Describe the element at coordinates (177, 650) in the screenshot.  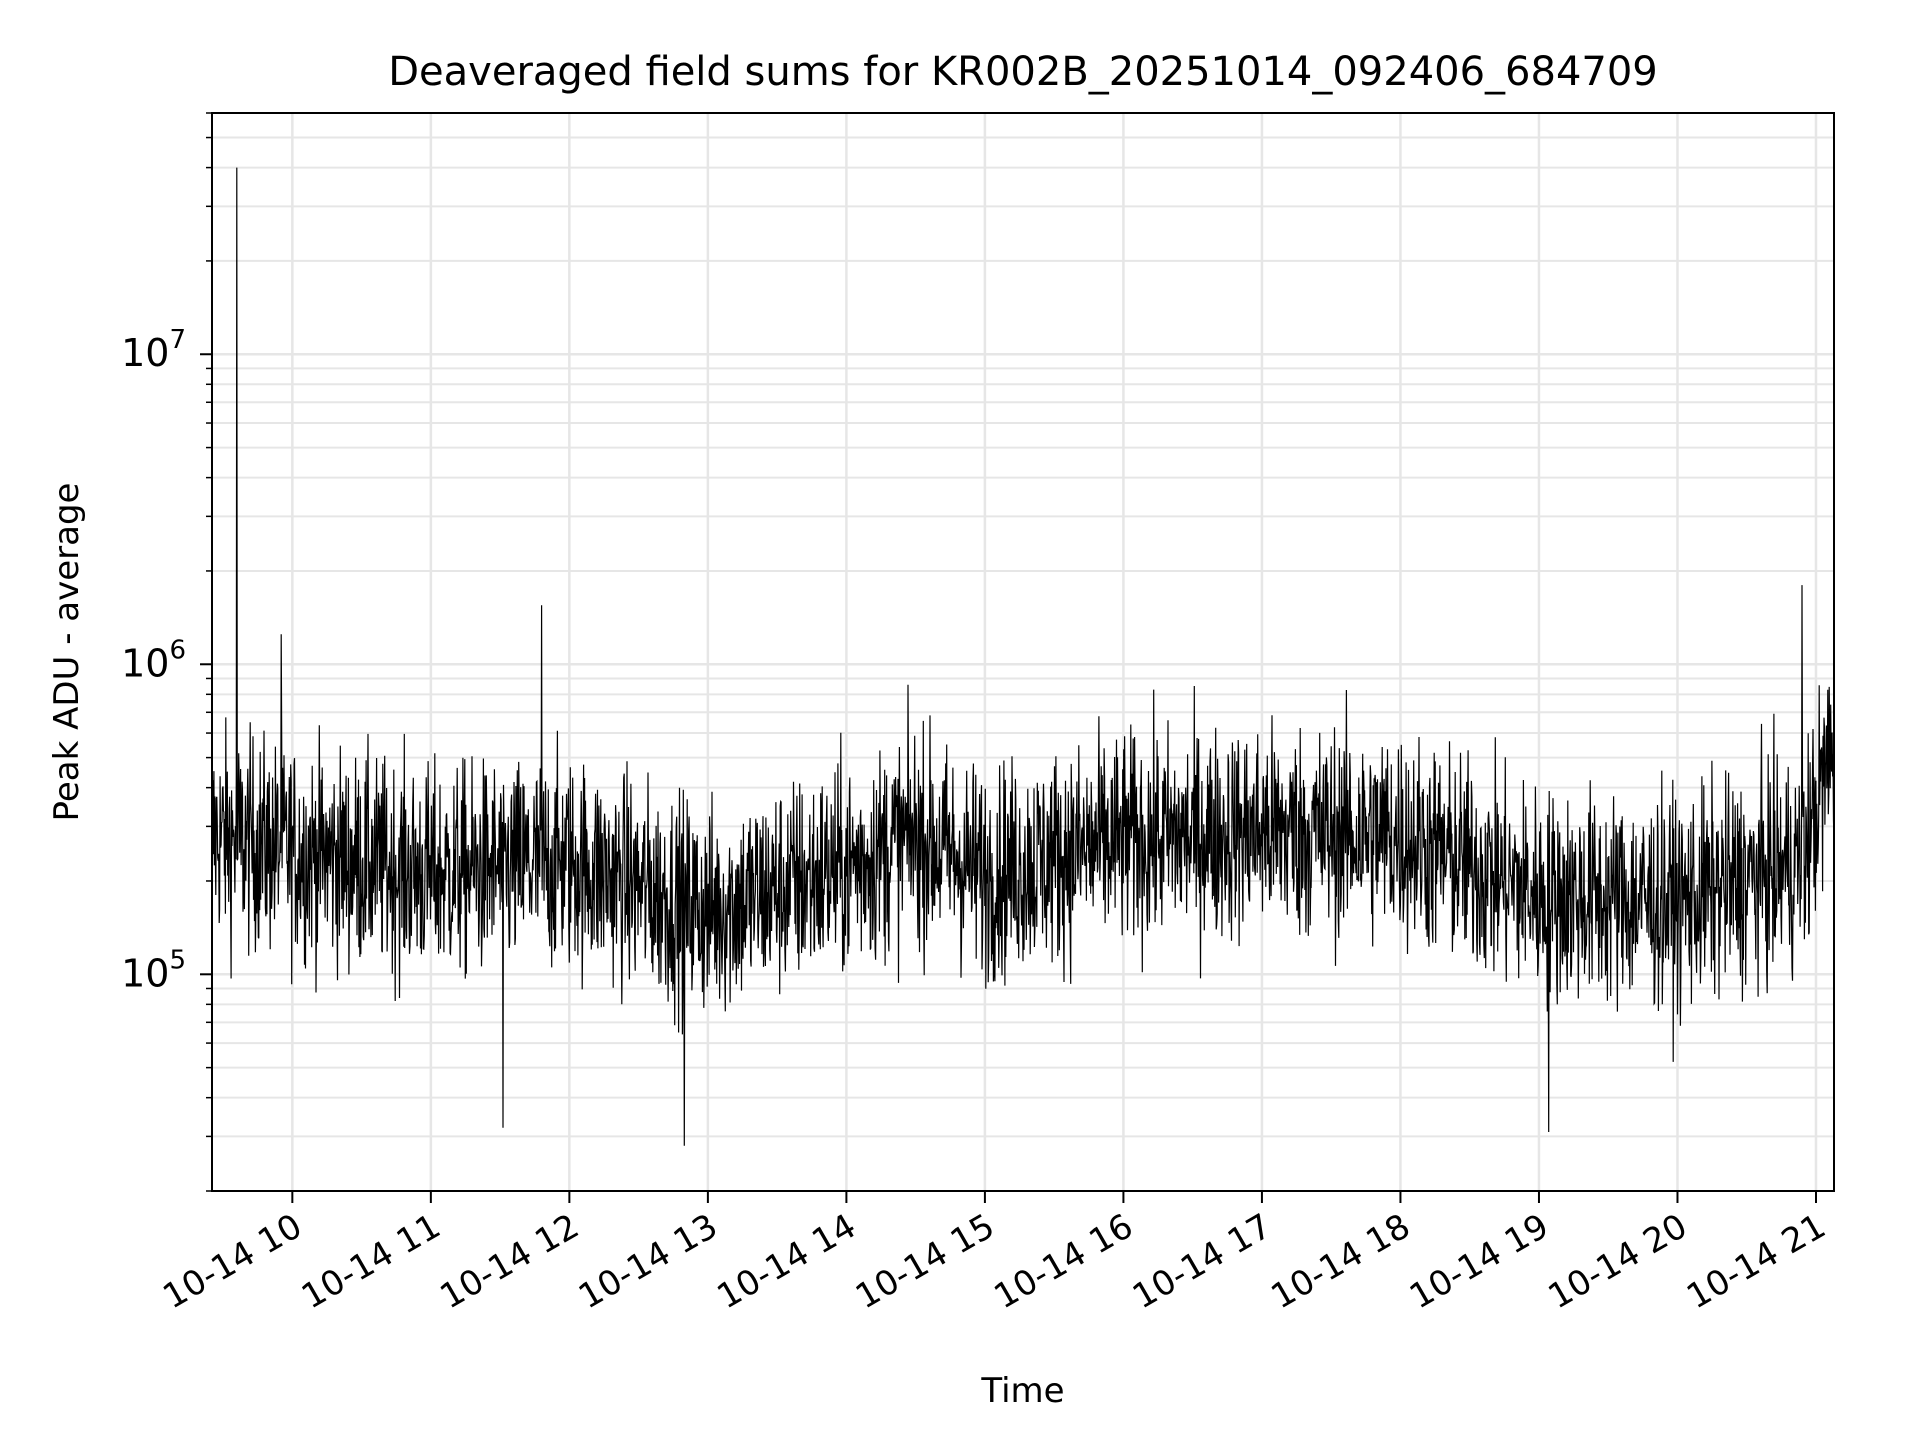
I see `y-tick-exponent: 6` at that location.